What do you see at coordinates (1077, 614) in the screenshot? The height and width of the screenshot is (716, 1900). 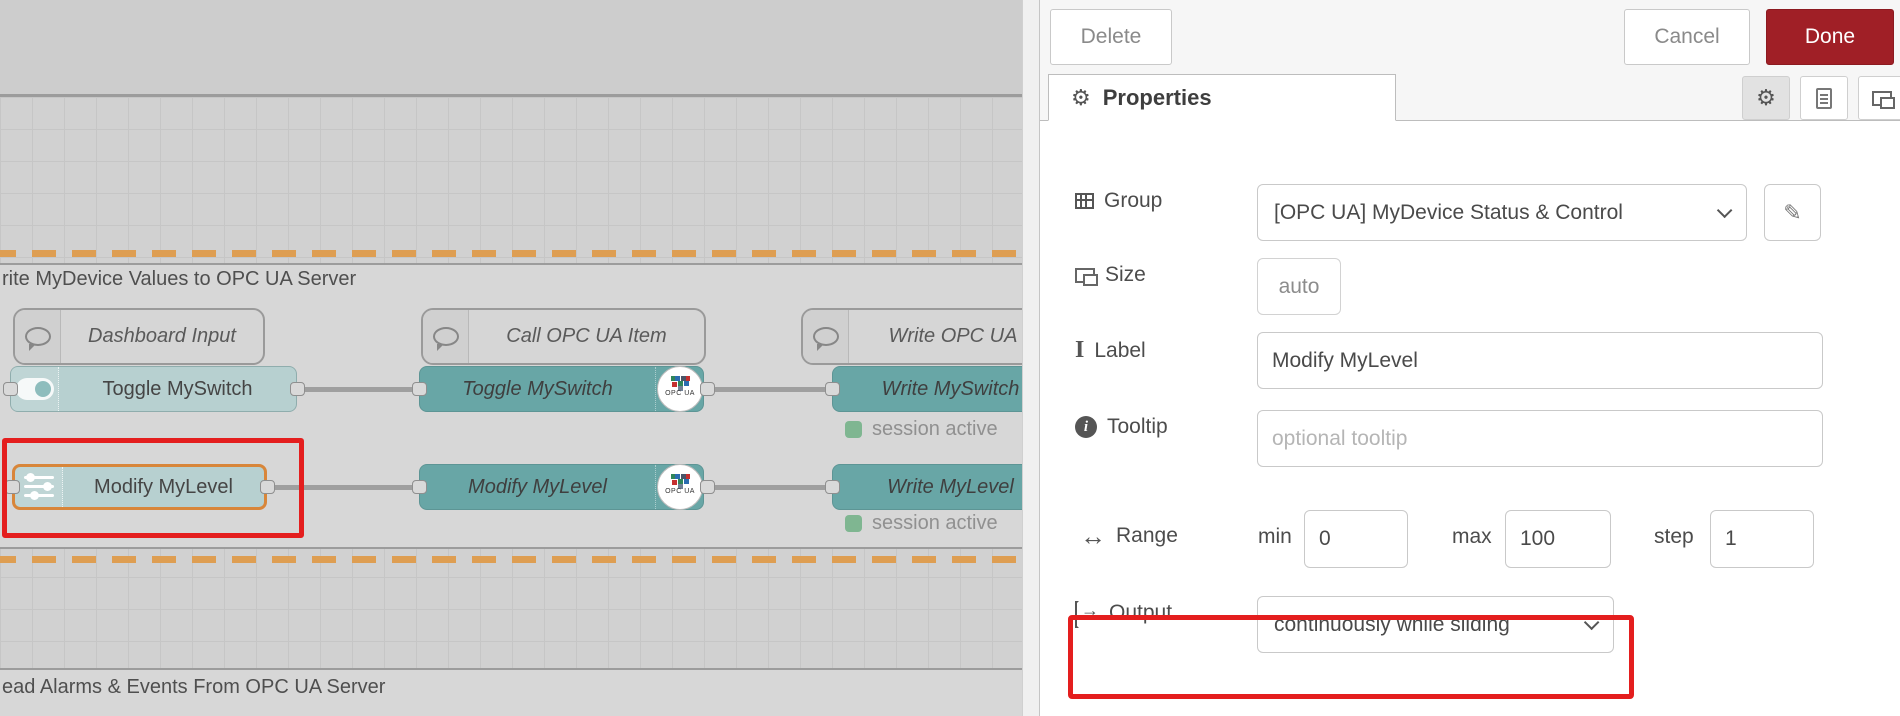 I see `sign-out-icon` at bounding box center [1077, 614].